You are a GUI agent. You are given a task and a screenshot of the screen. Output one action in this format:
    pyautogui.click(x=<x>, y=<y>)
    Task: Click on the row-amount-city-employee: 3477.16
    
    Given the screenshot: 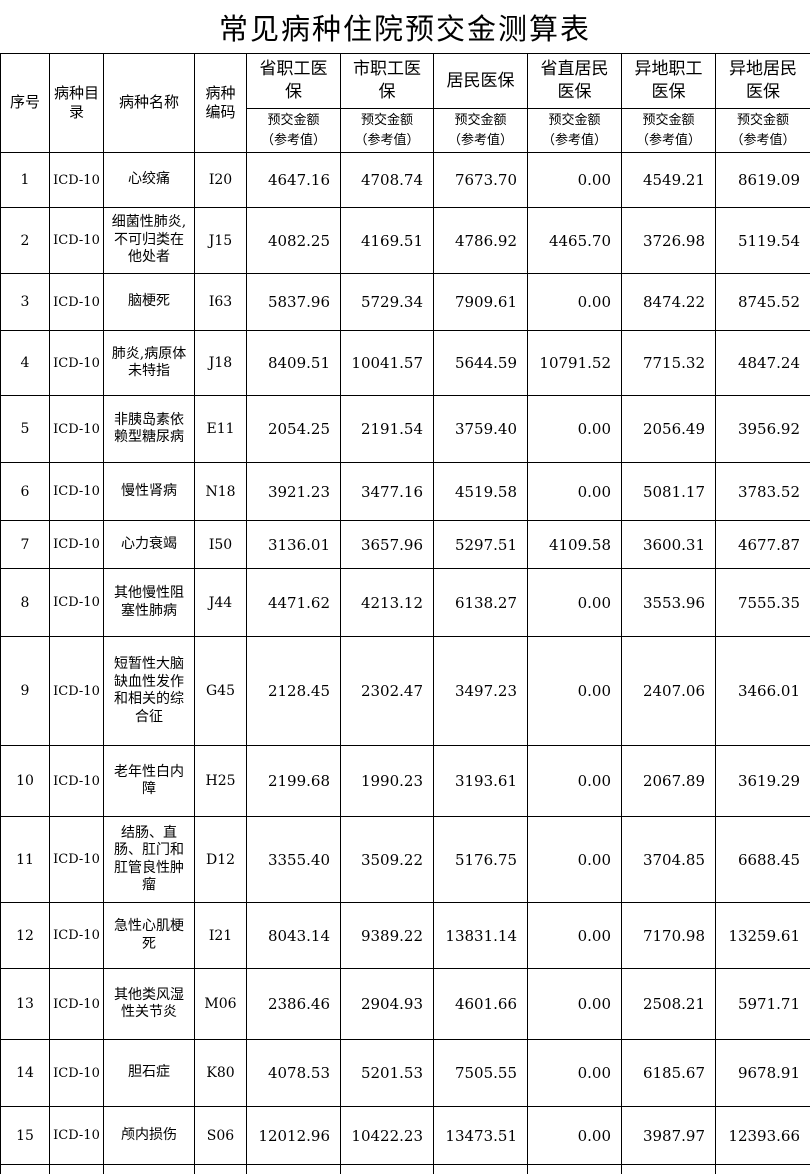 What is the action you would take?
    pyautogui.click(x=387, y=491)
    